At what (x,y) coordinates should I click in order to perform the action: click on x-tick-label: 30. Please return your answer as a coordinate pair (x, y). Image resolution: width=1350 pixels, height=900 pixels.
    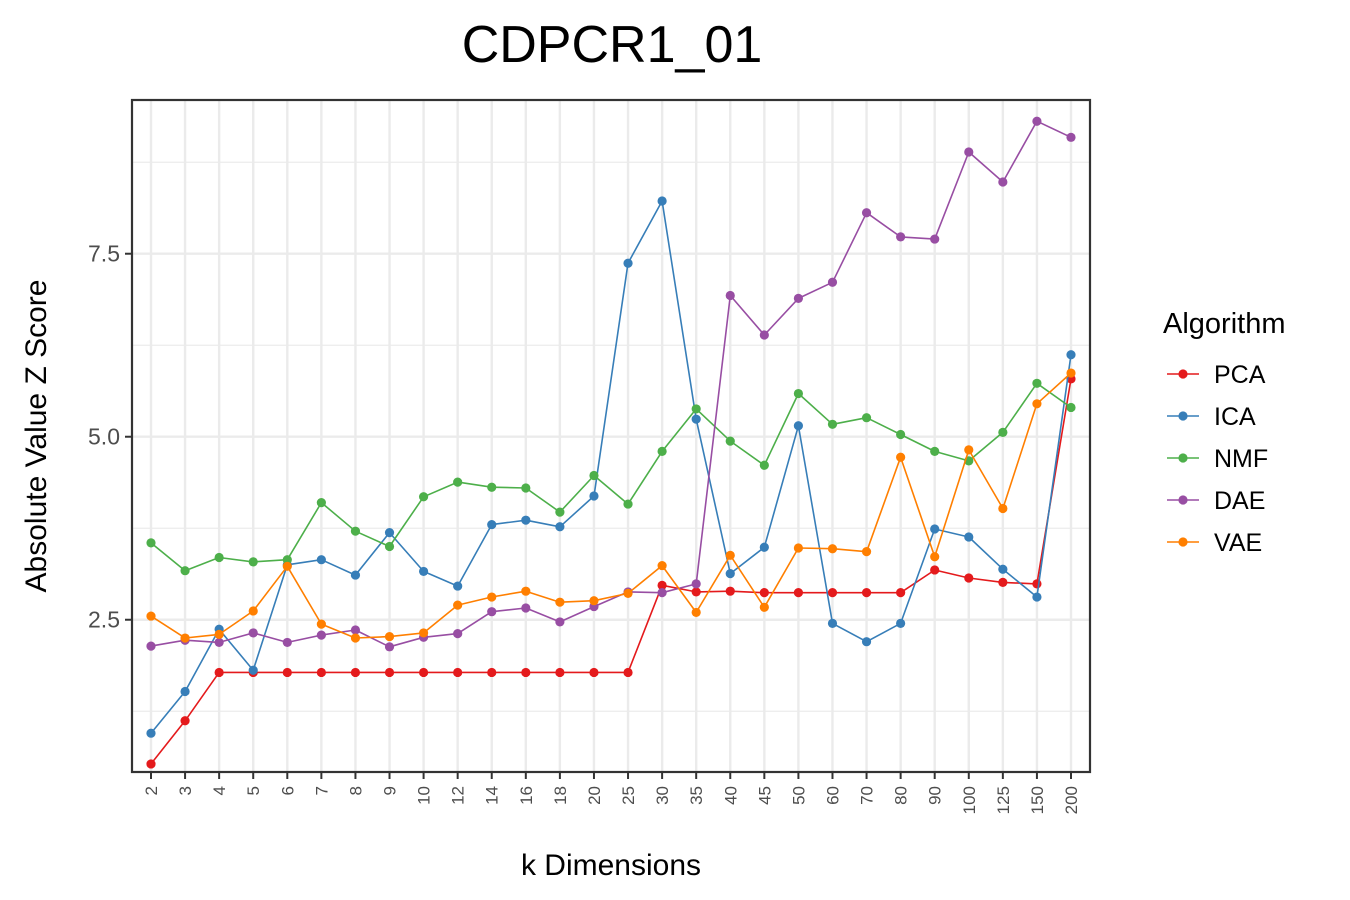
    Looking at the image, I should click on (662, 795).